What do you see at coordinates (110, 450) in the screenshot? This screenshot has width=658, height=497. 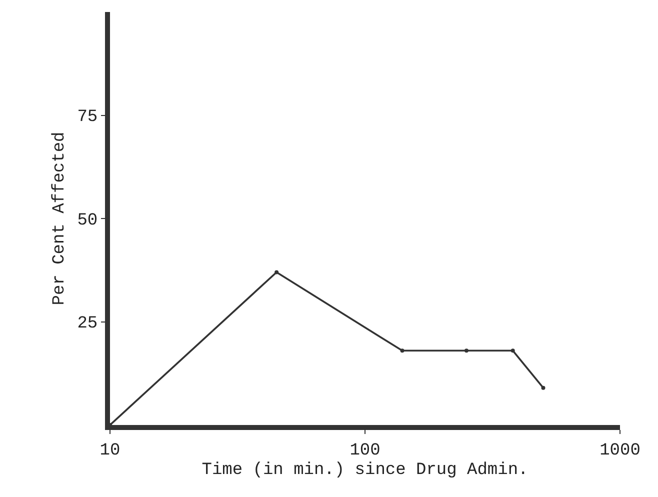 I see `x-tick-label: 10` at bounding box center [110, 450].